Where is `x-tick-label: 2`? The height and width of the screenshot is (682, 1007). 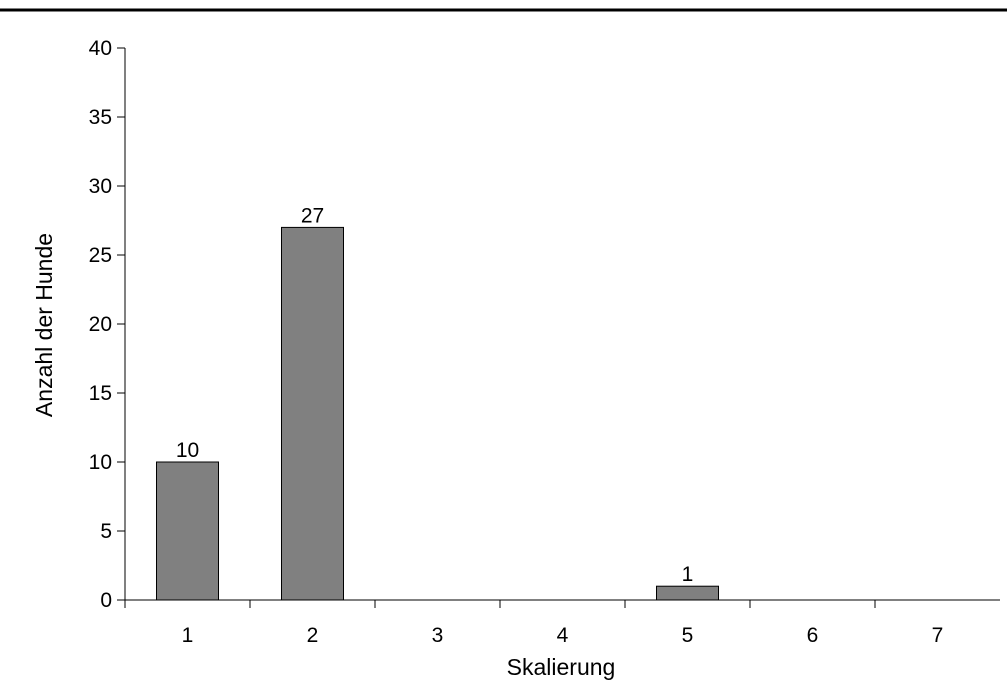
x-tick-label: 2 is located at coordinates (313, 635).